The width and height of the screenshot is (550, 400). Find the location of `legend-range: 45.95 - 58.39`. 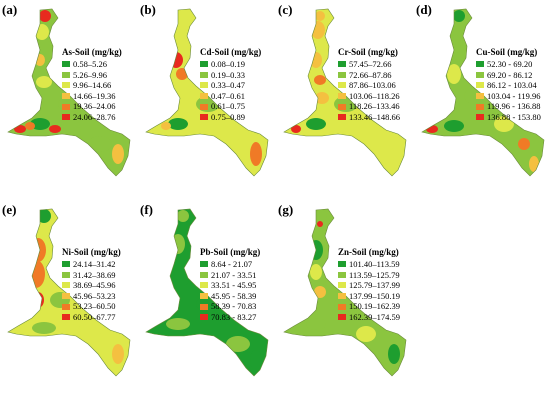

legend-range: 45.95 - 58.39 is located at coordinates (234, 295).